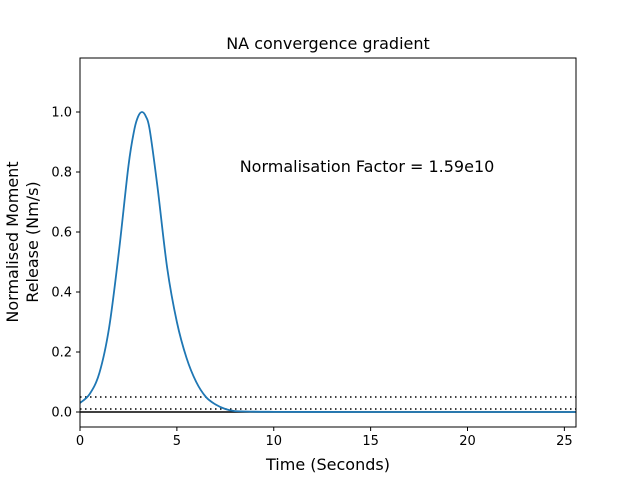  Describe the element at coordinates (61, 293) in the screenshot. I see `y-tick-label-0.4: 0.4` at that location.